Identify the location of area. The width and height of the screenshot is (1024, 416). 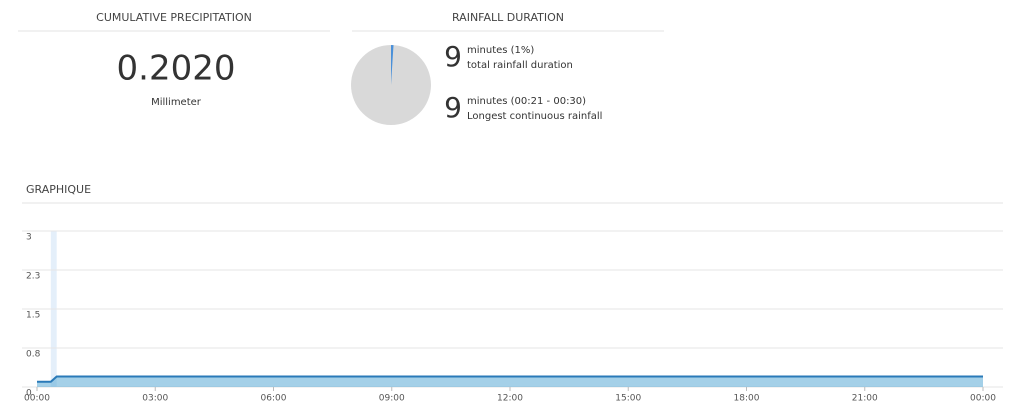
(510, 381).